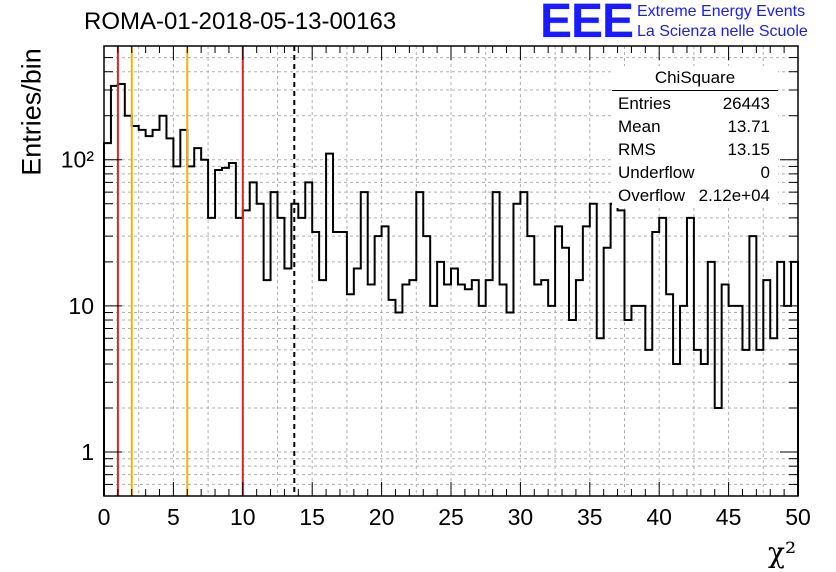 This screenshot has width=836, height=572. Describe the element at coordinates (243, 517) in the screenshot. I see `x-tick-label: 10` at that location.